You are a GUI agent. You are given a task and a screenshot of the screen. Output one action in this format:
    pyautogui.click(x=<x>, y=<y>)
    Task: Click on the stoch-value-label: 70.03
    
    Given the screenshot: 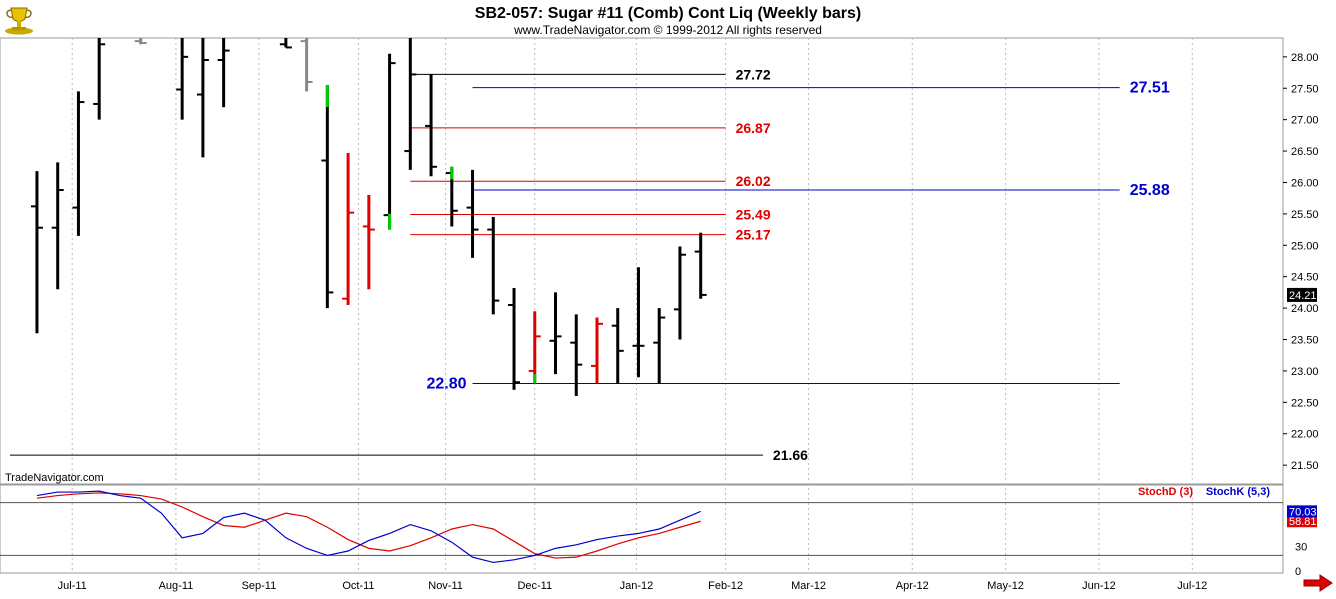 What is the action you would take?
    pyautogui.click(x=1303, y=512)
    